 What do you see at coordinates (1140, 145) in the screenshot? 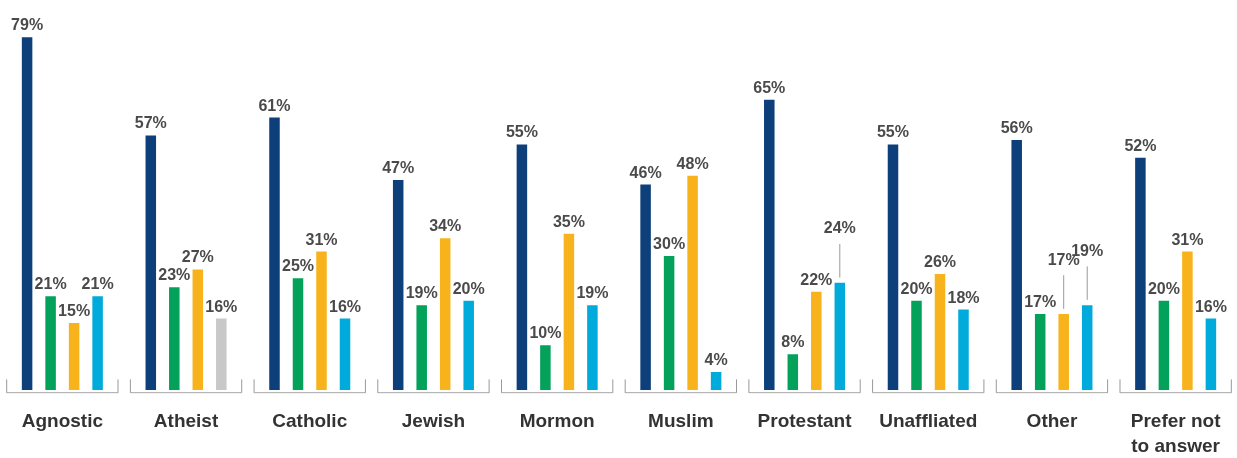
I see `data-label: 52%` at bounding box center [1140, 145].